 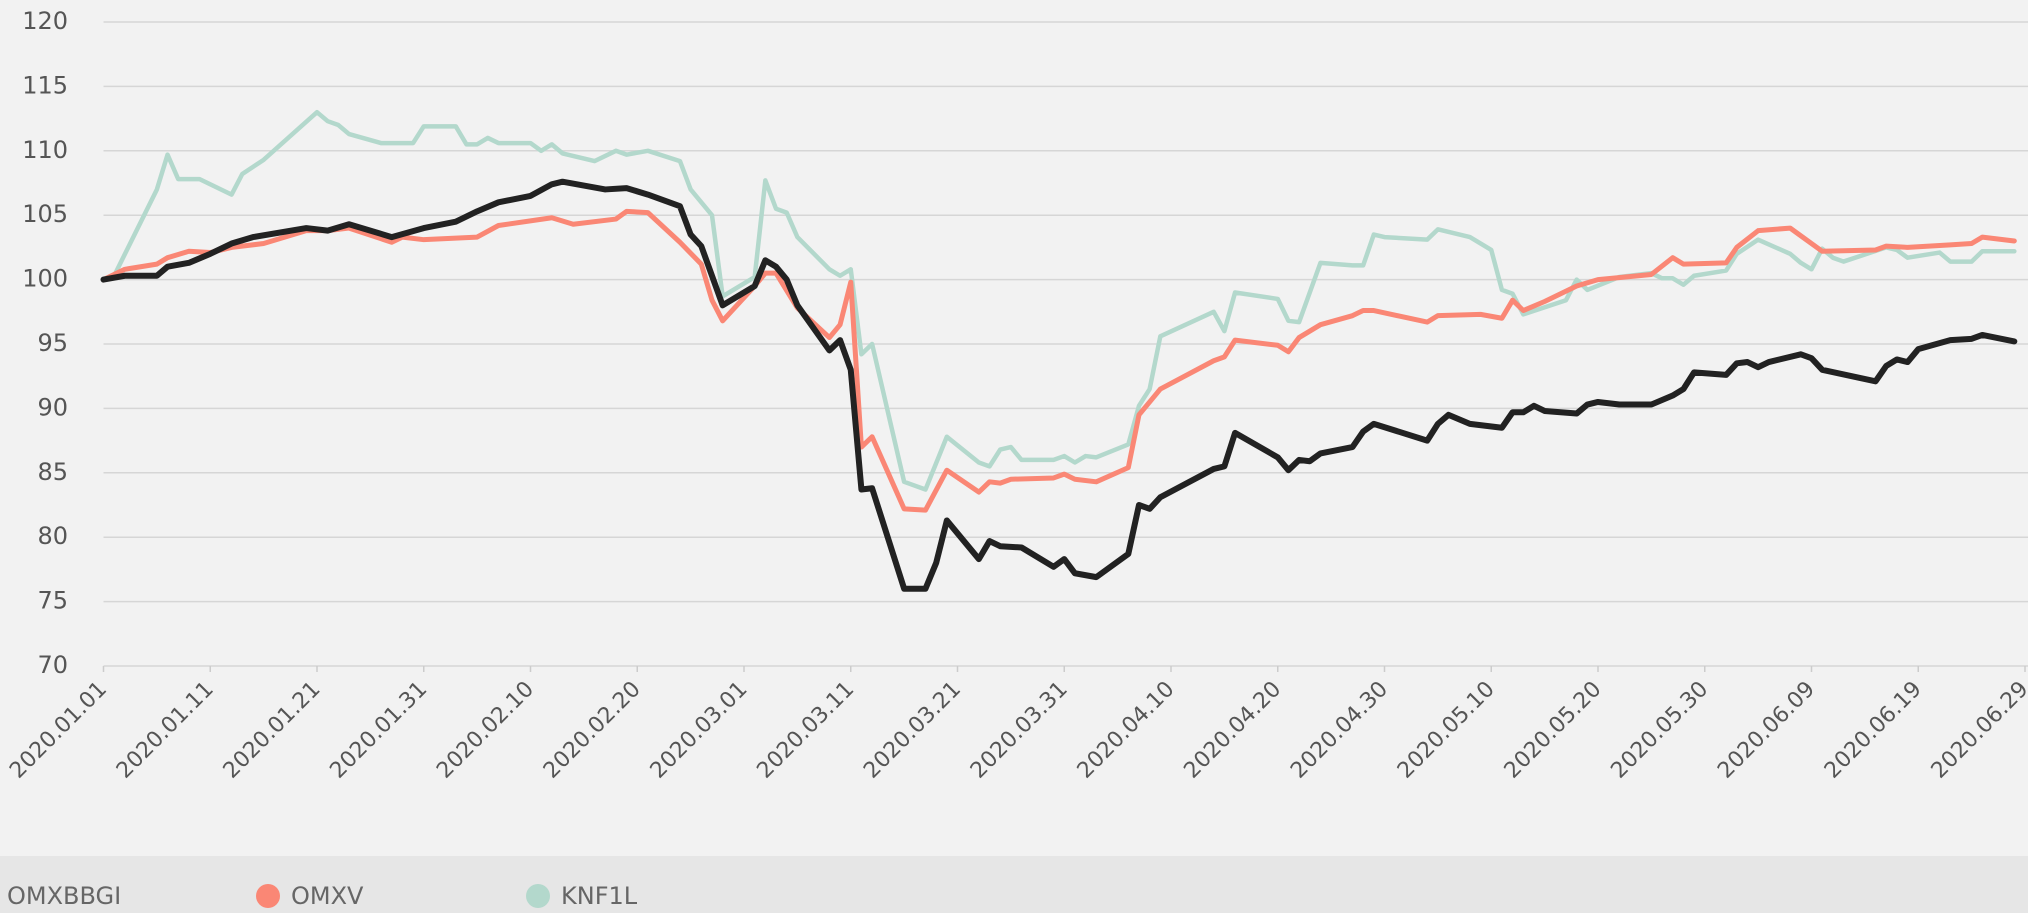 What do you see at coordinates (52, 665) in the screenshot?
I see `y-tick-label: 70` at bounding box center [52, 665].